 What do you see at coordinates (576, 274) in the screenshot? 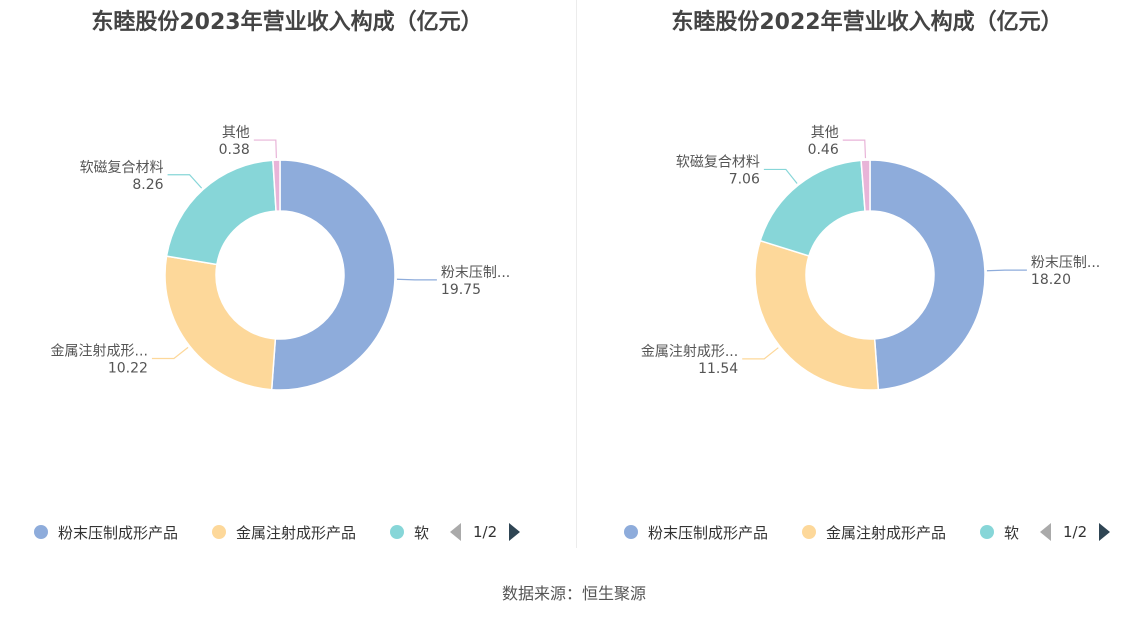
I see `panel-divider` at bounding box center [576, 274].